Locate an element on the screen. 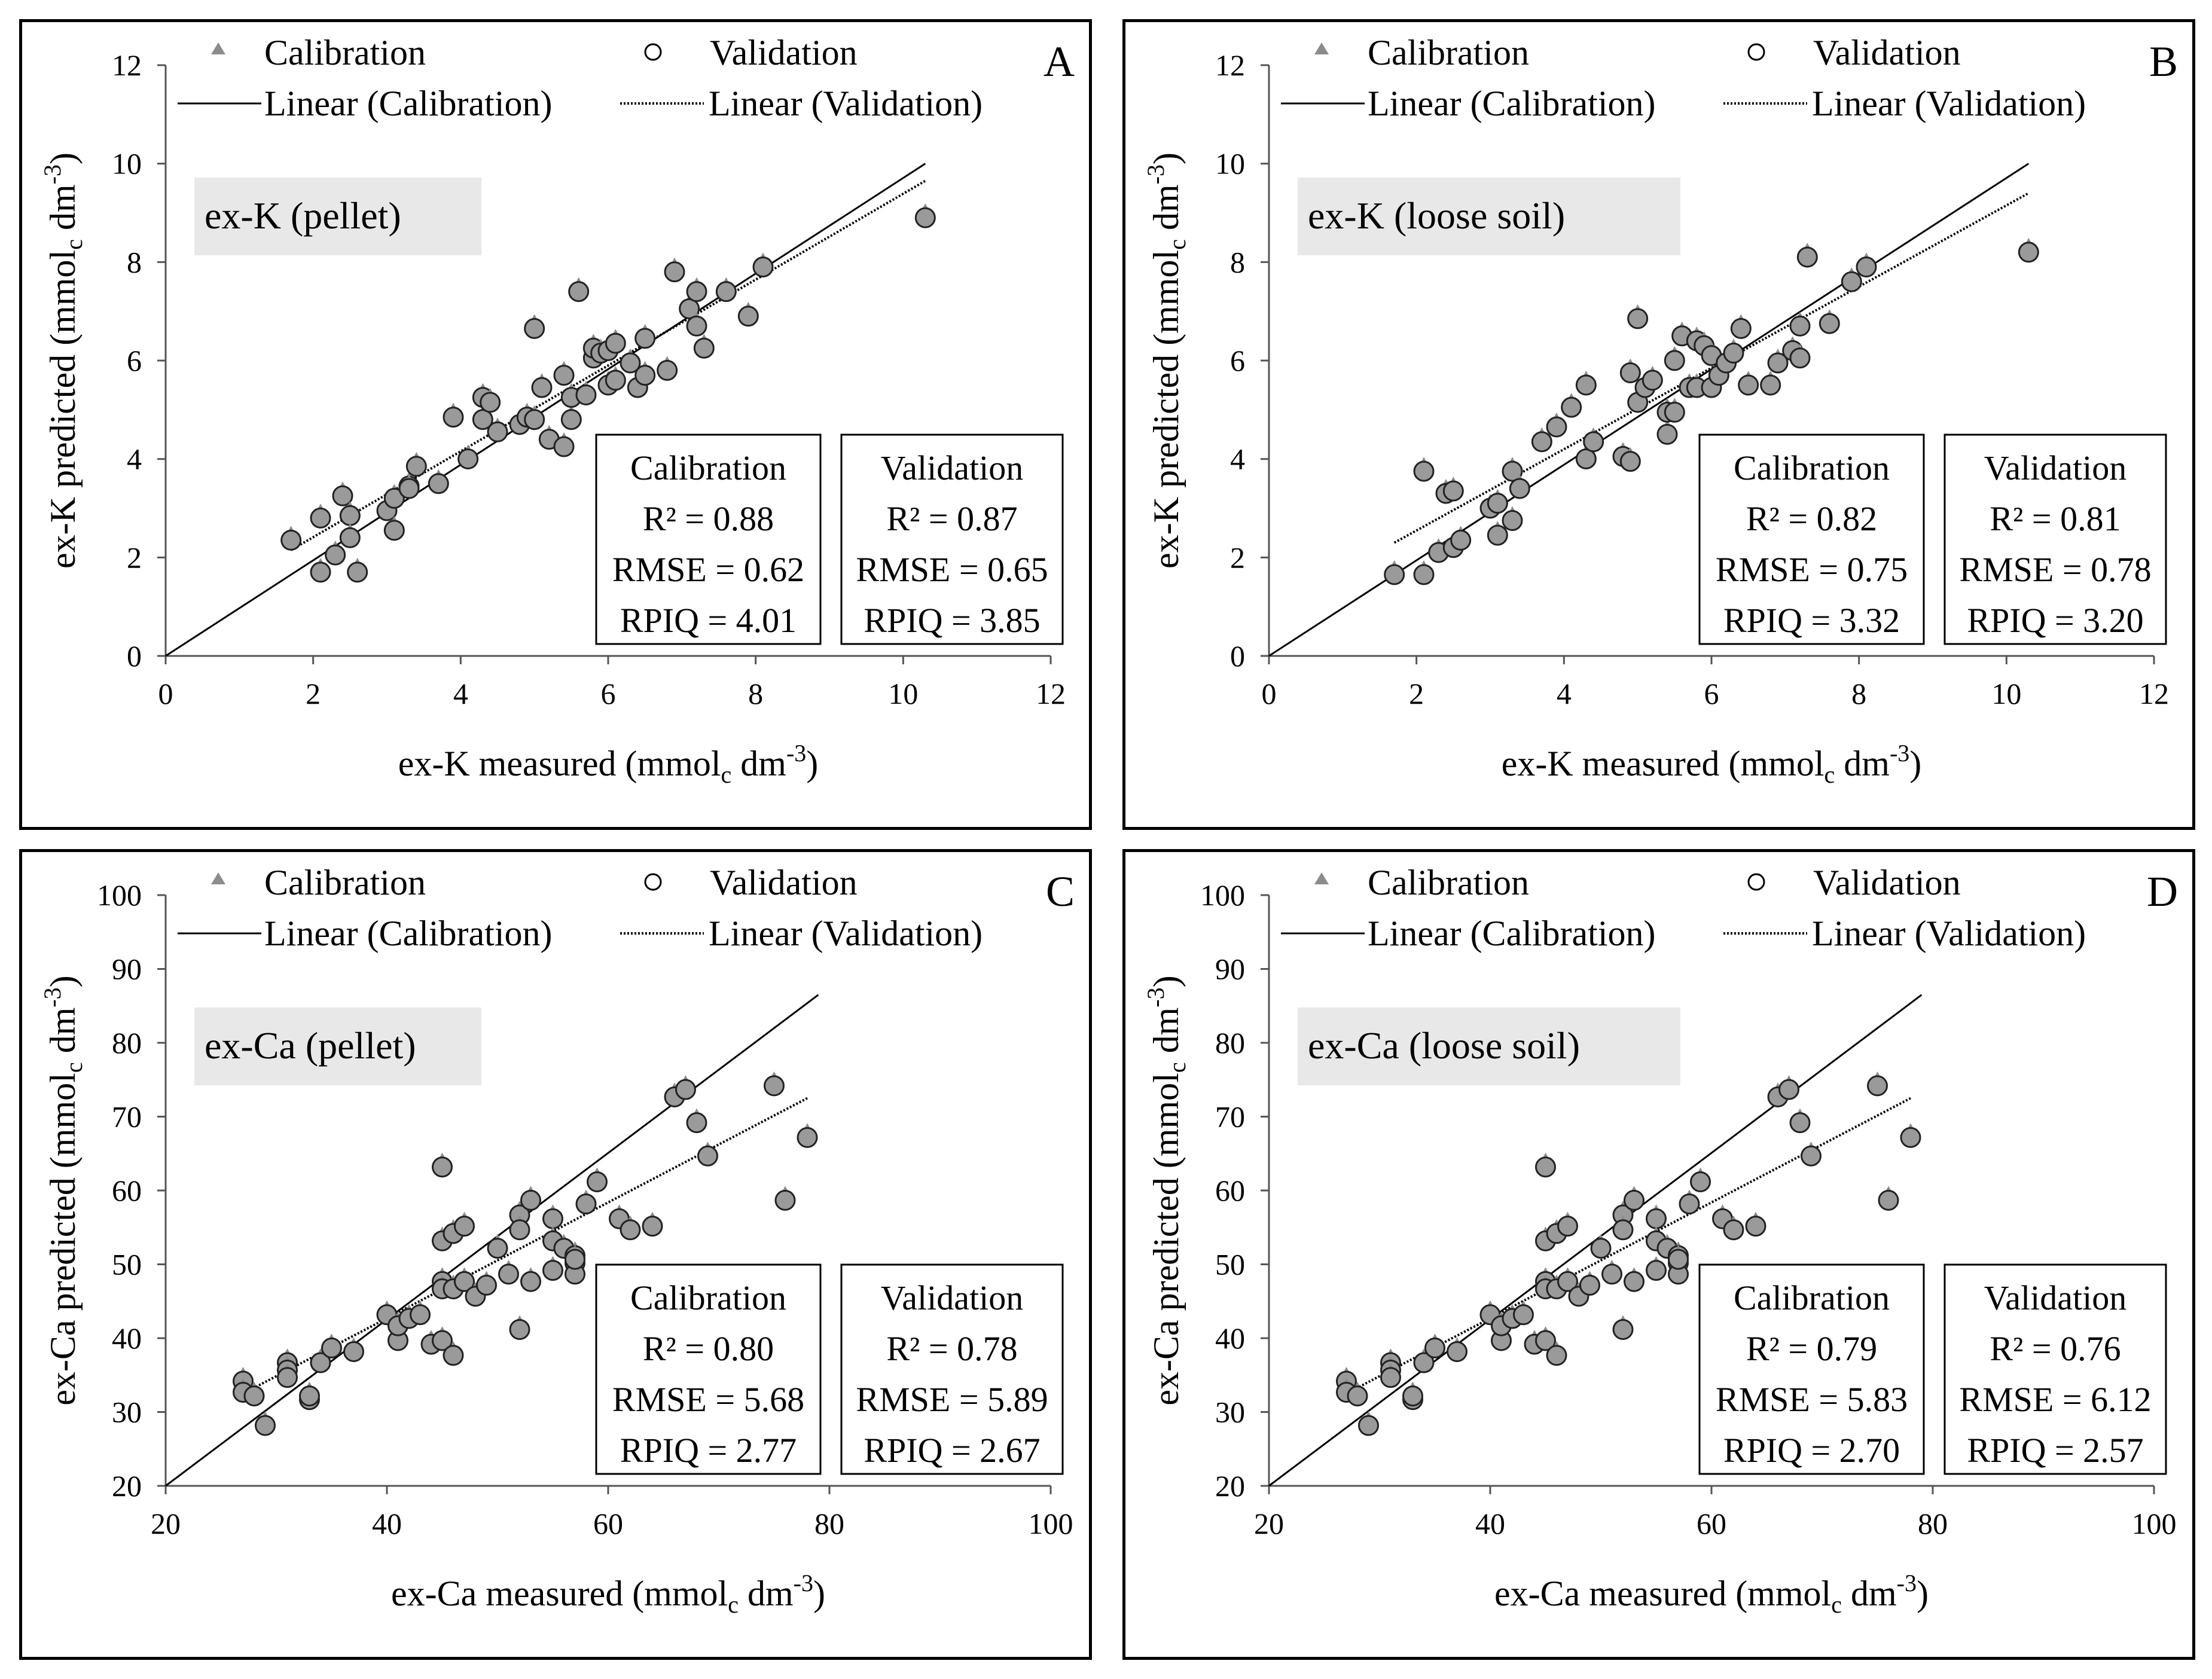  validation-r2: R² = 0.78 is located at coordinates (951, 1348).